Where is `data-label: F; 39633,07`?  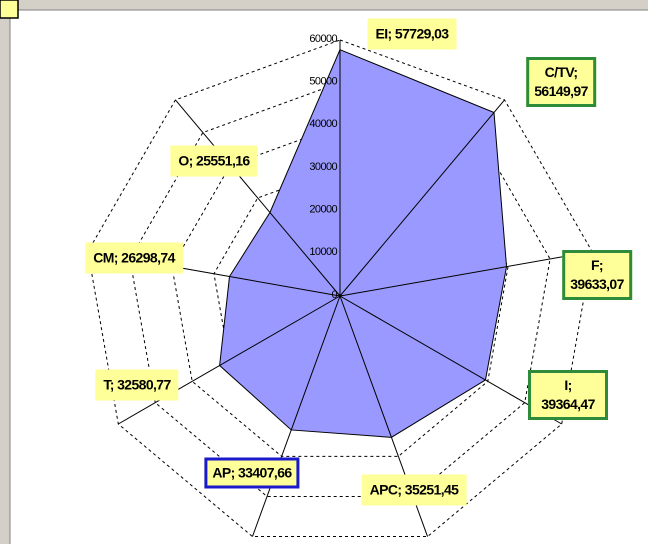 data-label: F; 39633,07 is located at coordinates (597, 275).